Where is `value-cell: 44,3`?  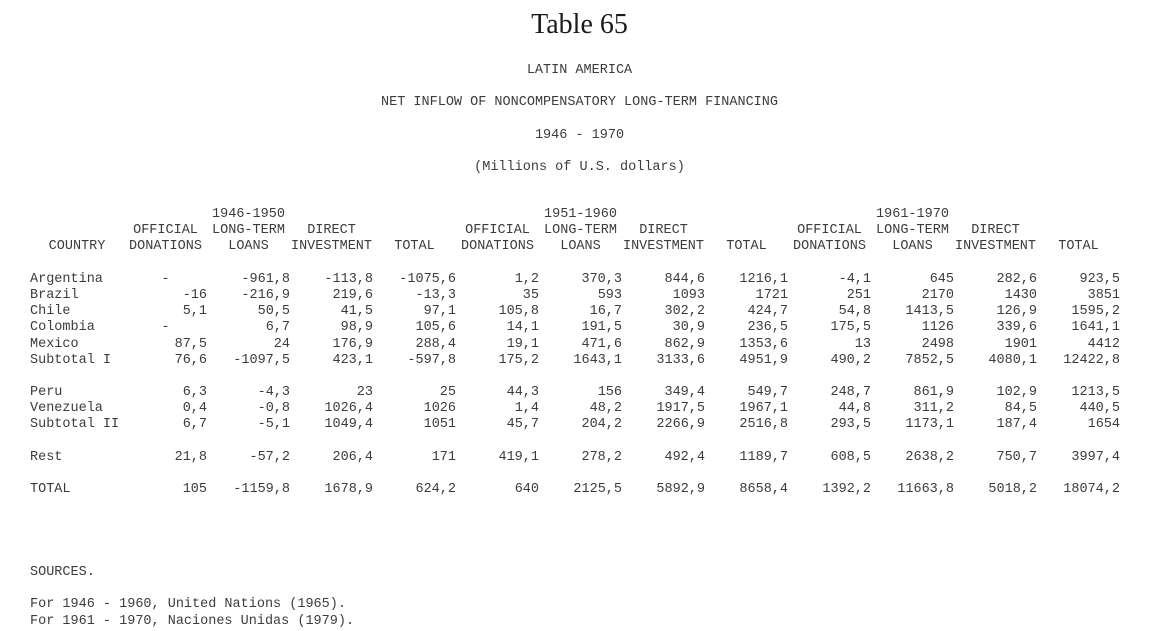 value-cell: 44,3 is located at coordinates (522, 393).